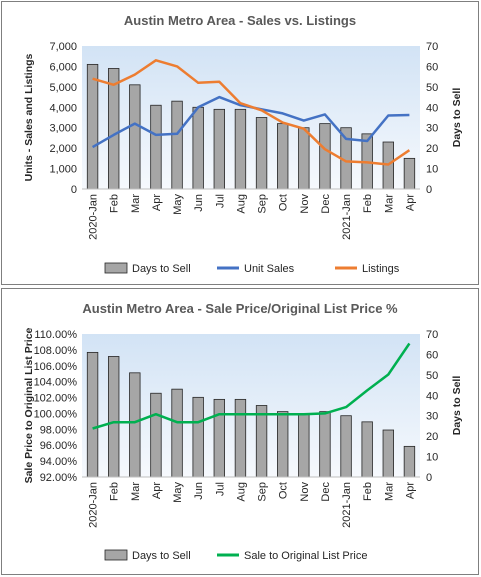 The height and width of the screenshot is (577, 481). What do you see at coordinates (220, 489) in the screenshot?
I see `x-tick-label: Jul` at bounding box center [220, 489].